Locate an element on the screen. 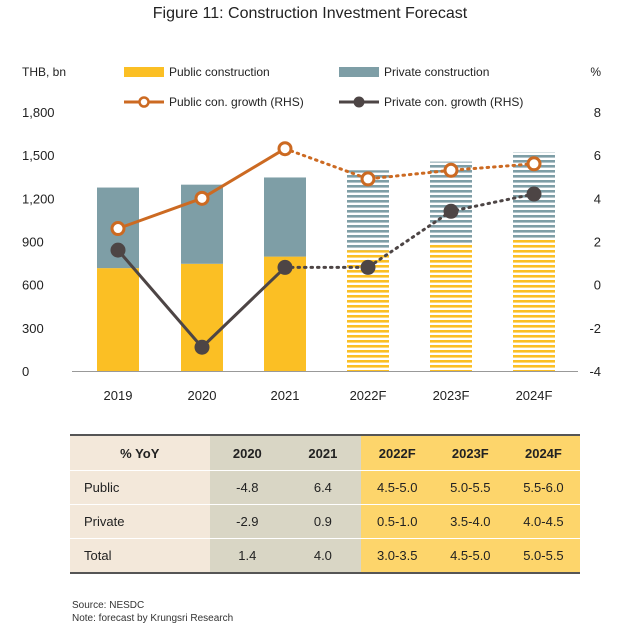  table-cell: 6.4 is located at coordinates (323, 487).